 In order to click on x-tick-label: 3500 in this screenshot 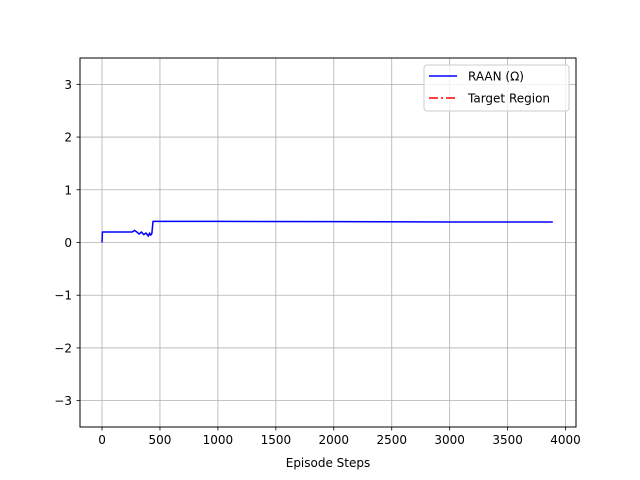, I will do `click(507, 440)`.